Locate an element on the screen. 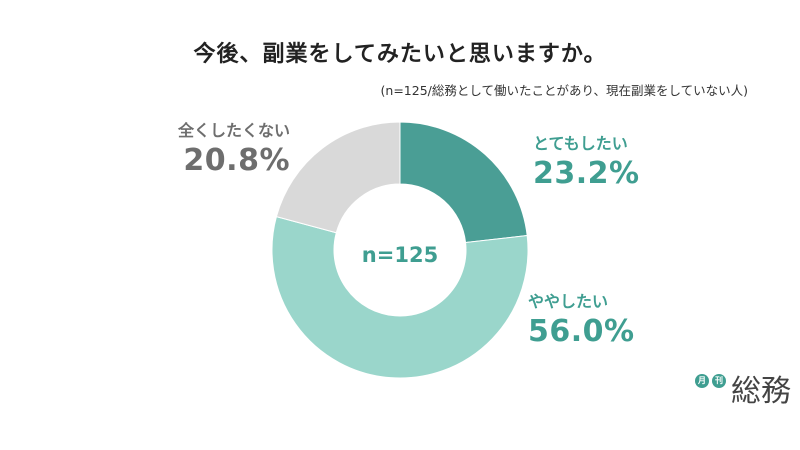 This screenshot has width=800, height=450. slice-label-somewhat: ややしたい 56.0% is located at coordinates (581, 318).